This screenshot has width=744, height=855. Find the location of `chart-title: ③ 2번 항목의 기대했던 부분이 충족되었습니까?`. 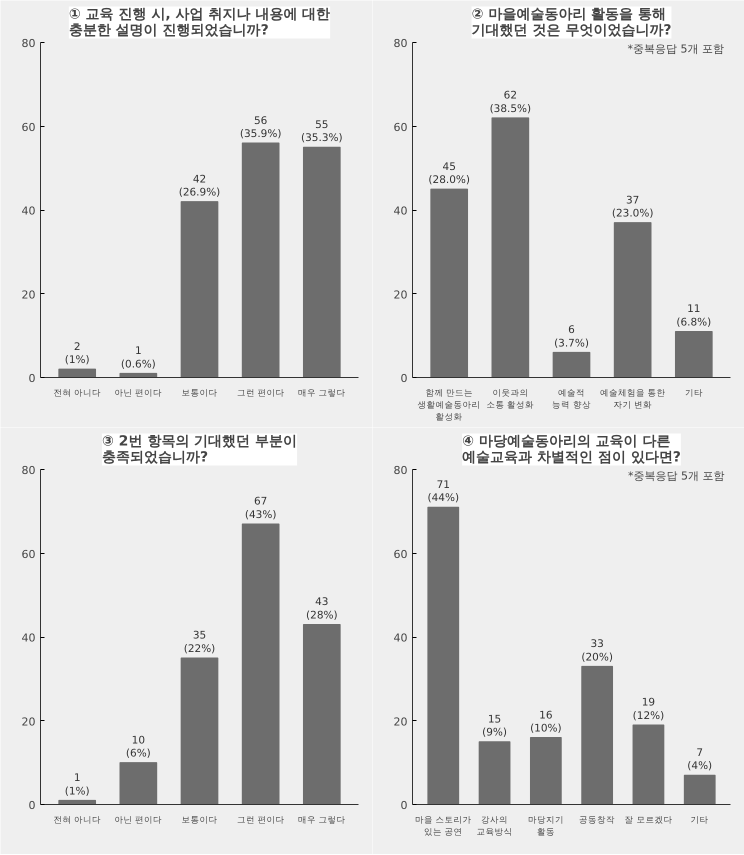

chart-title: ③ 2번 항목의 기대했던 부분이 충족되었습니까? is located at coordinates (200, 450).